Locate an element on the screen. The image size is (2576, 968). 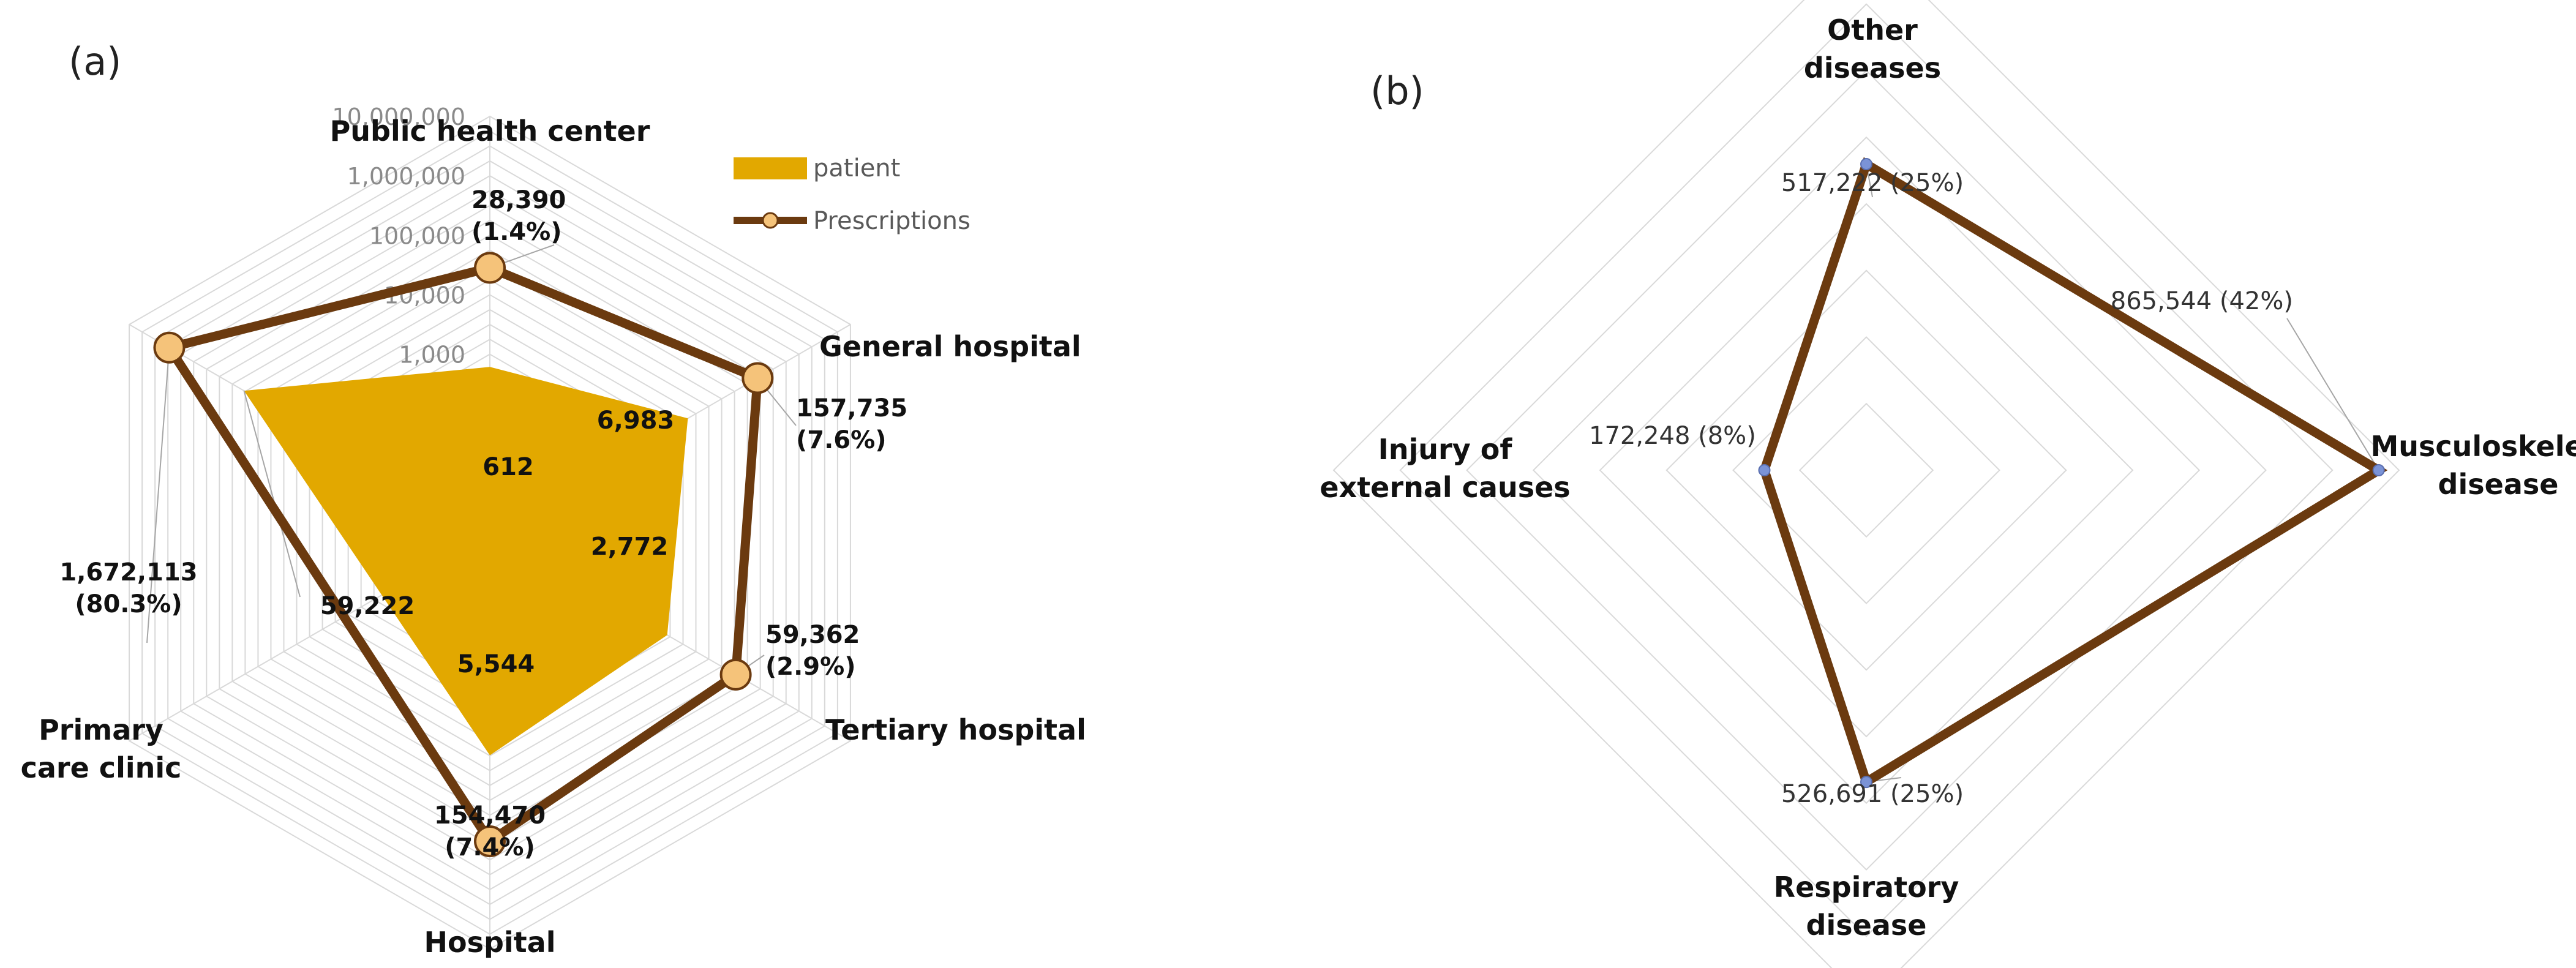
prescriptions-percent-label: (80.3%) is located at coordinates (128, 604).